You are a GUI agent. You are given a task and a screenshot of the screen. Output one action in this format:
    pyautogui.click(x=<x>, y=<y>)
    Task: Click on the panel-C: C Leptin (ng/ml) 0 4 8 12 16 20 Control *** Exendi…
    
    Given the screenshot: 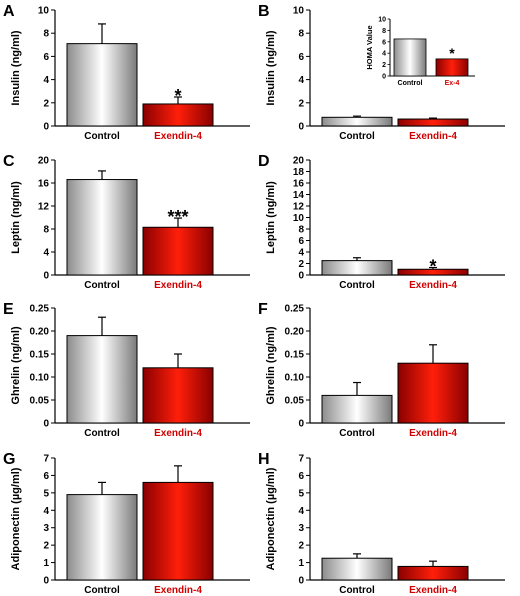 What is the action you would take?
    pyautogui.click(x=126, y=222)
    